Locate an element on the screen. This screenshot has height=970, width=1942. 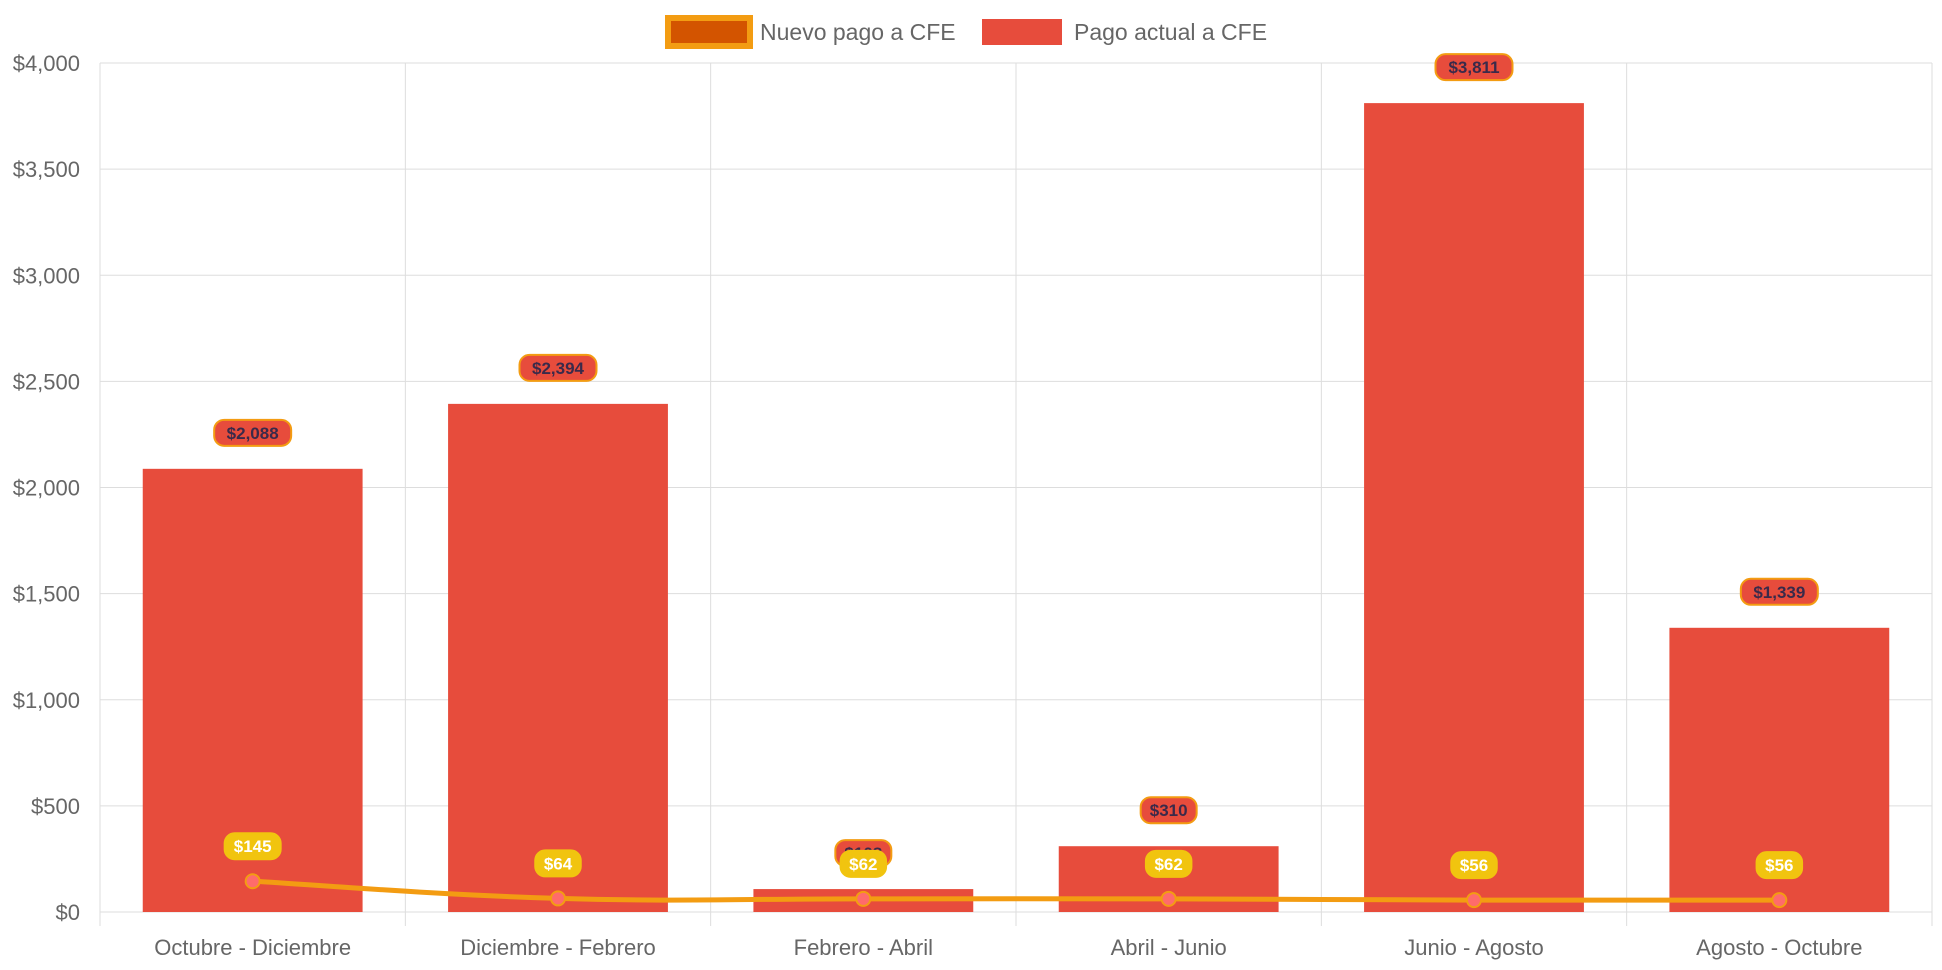
line-series is located at coordinates (1016, 891).